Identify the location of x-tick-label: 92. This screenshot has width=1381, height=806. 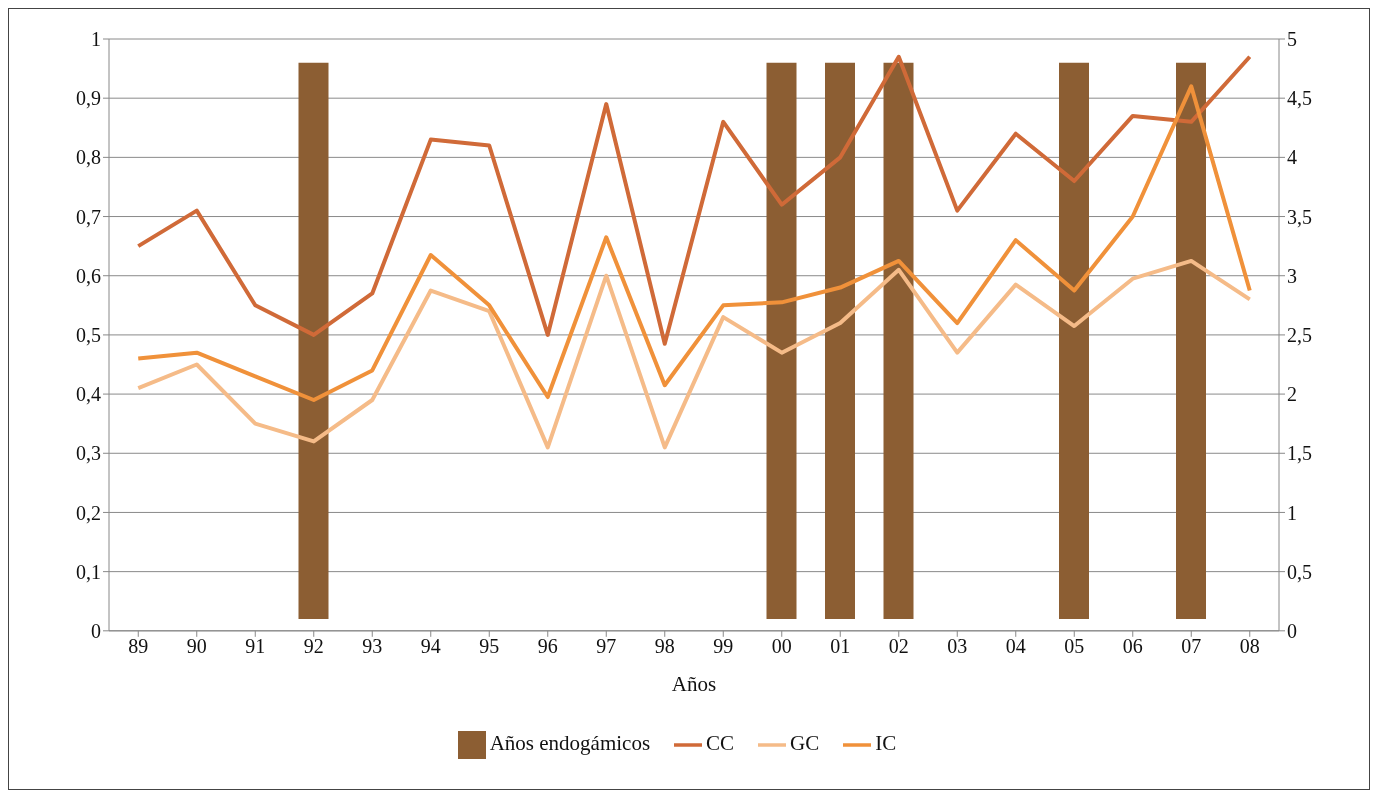
(313, 646).